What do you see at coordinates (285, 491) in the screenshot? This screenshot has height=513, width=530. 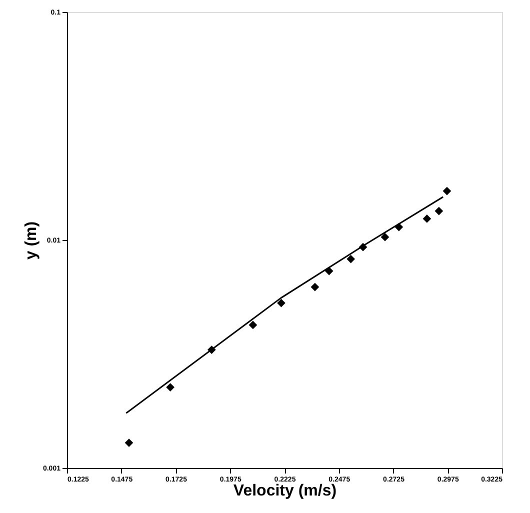 I see `x-axis-title: Velocity (m/s)` at bounding box center [285, 491].